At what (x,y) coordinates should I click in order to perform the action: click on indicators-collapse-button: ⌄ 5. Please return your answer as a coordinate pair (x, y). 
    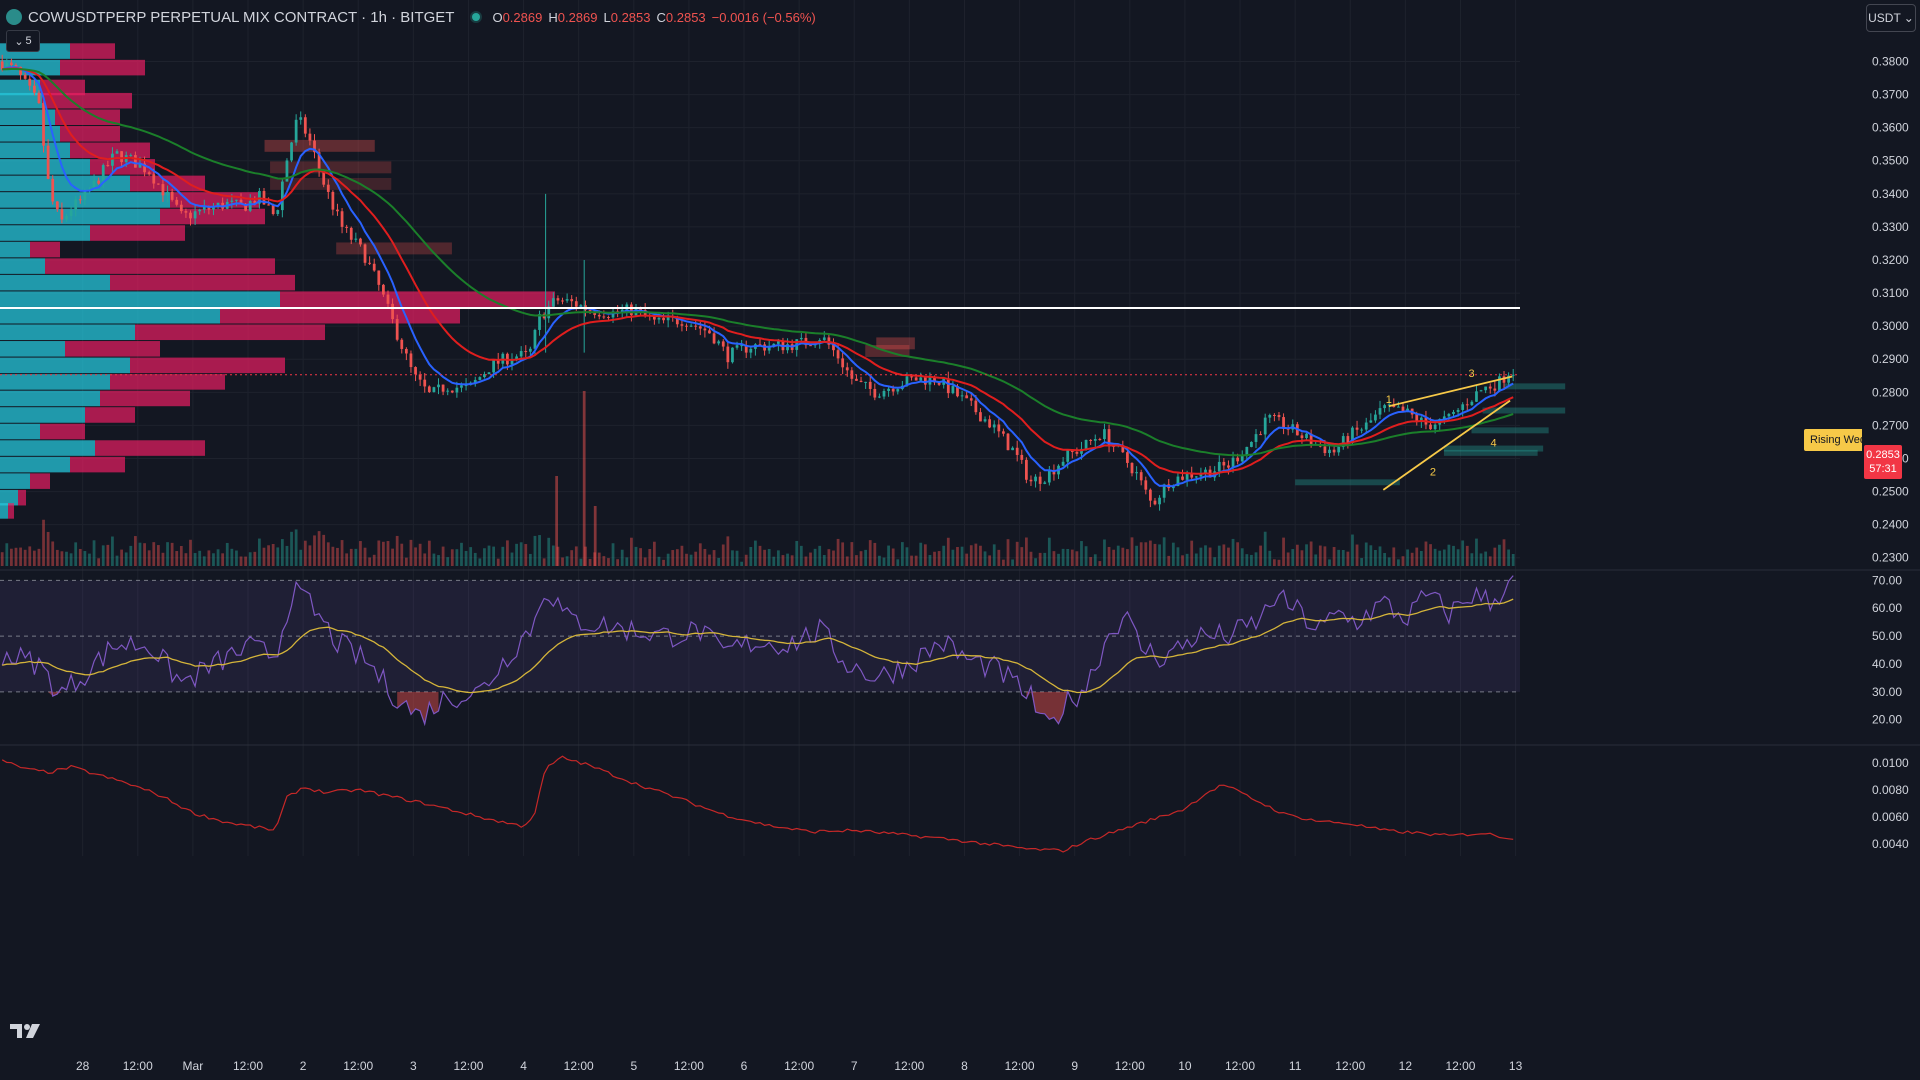
    Looking at the image, I should click on (23, 41).